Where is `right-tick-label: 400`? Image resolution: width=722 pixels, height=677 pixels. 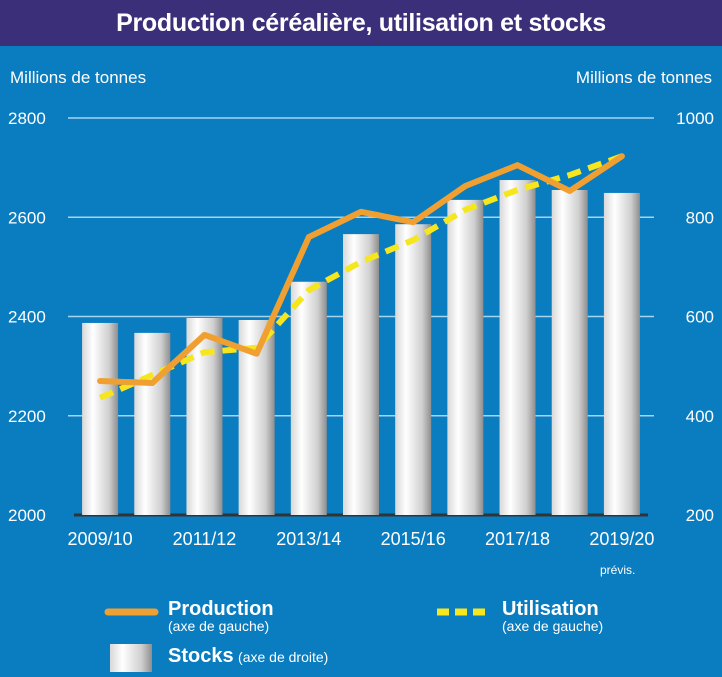
right-tick-label: 400 is located at coordinates (700, 416).